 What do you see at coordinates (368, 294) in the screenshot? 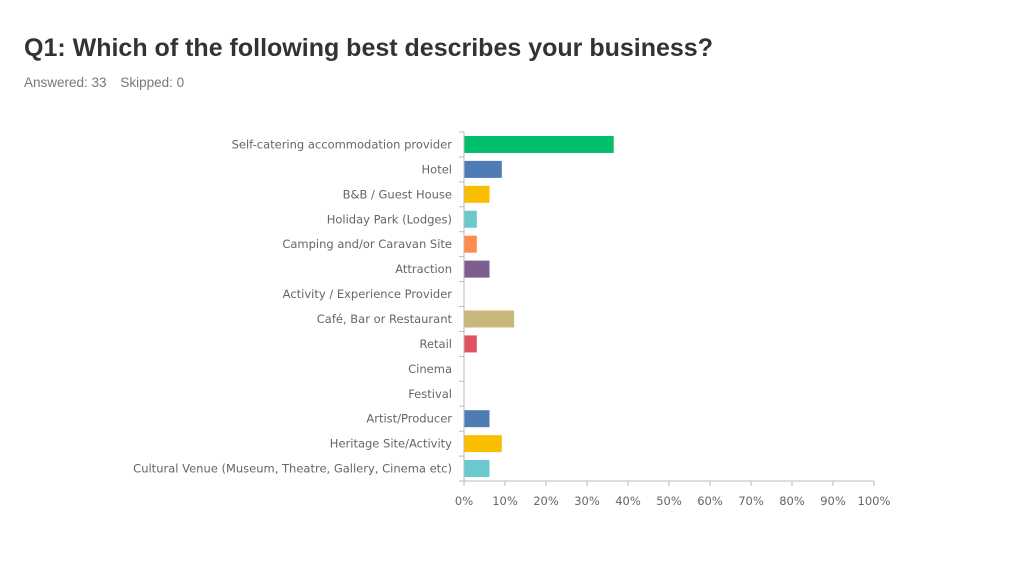
I see `category-label: Activity / Experience Provider` at bounding box center [368, 294].